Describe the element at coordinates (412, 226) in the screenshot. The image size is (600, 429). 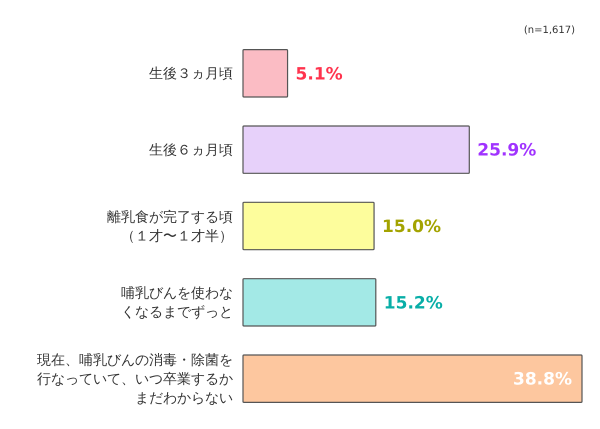
I see `data-label: 15.0%` at that location.